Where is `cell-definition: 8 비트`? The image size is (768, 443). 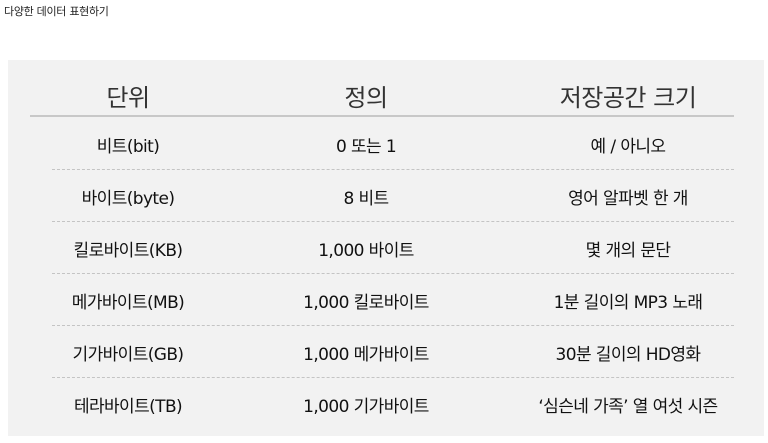
cell-definition: 8 비트 is located at coordinates (366, 199).